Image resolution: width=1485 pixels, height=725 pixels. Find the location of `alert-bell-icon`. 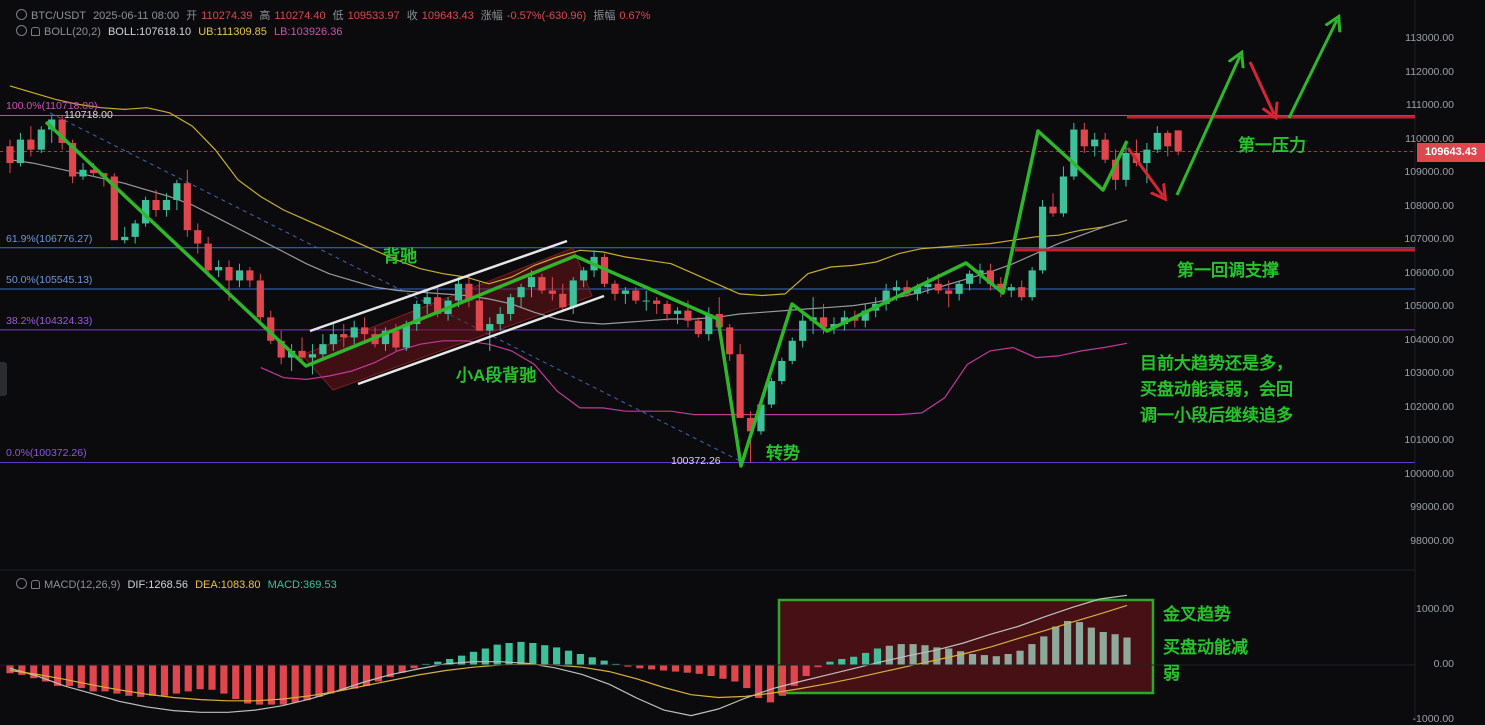

alert-bell-icon is located at coordinates (35, 31).